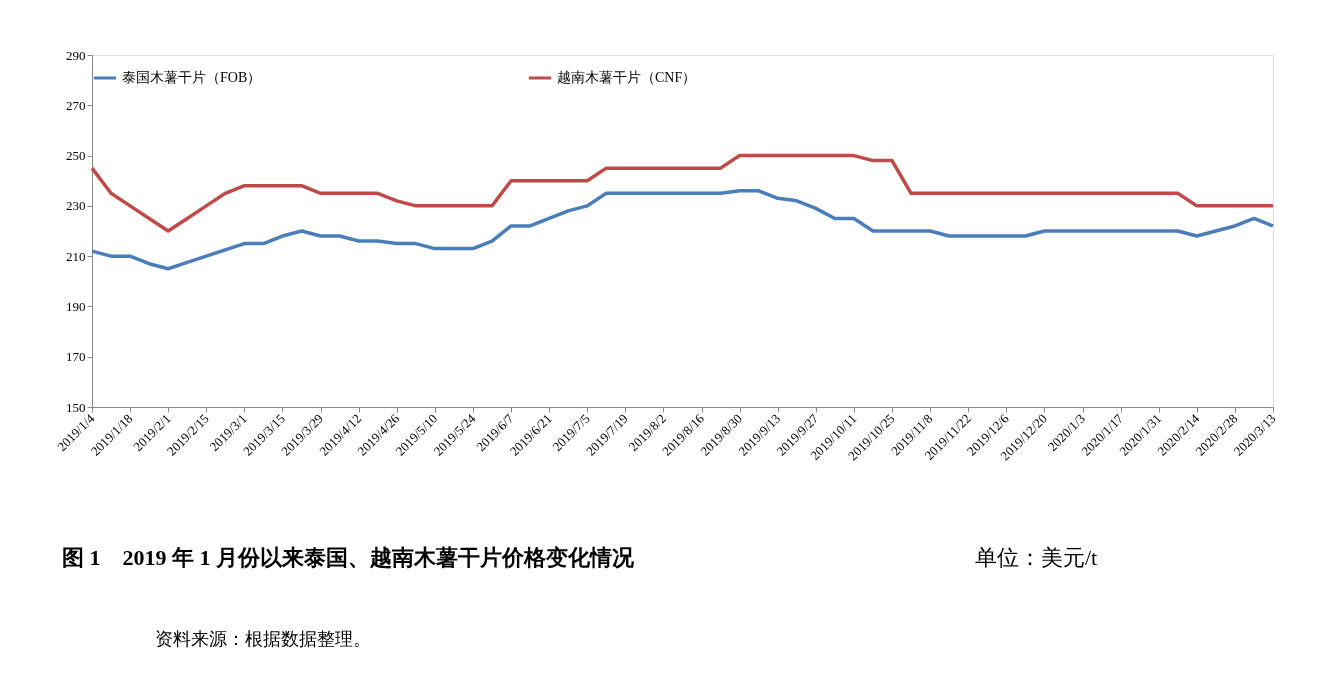 This screenshot has width=1322, height=673. Describe the element at coordinates (348, 557) in the screenshot. I see `text: 图 1 2019 年 1 月份以来泰国、越南木薯干片价格变化情况` at that location.